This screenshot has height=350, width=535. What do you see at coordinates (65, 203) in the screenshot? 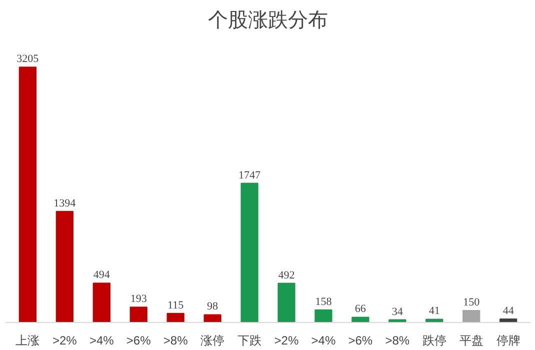
I see `data-label: 1394` at bounding box center [65, 203].